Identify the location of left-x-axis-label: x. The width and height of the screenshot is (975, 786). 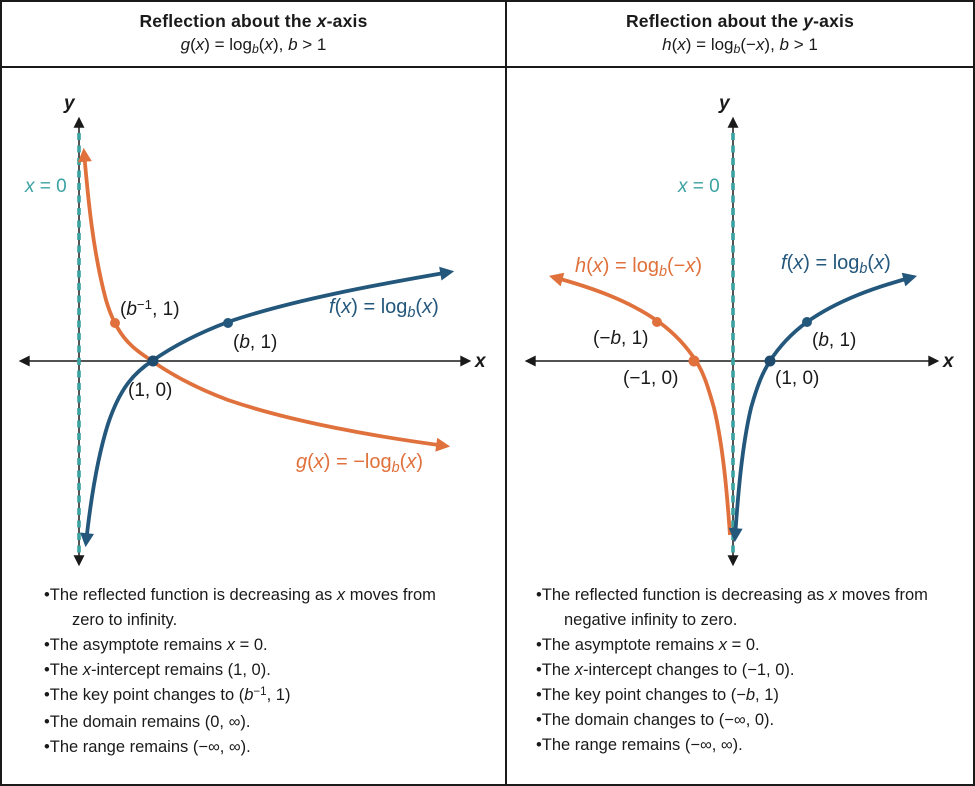
(480, 361).